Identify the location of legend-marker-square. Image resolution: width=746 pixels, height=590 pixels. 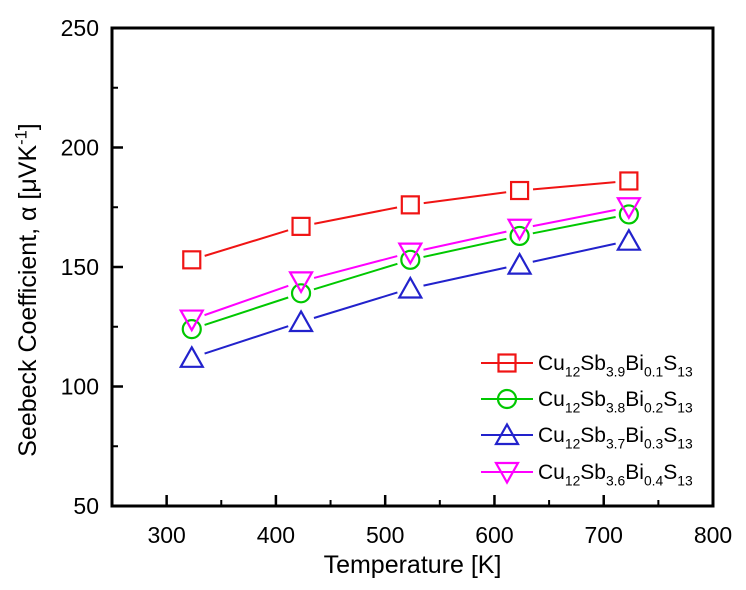
(507, 363).